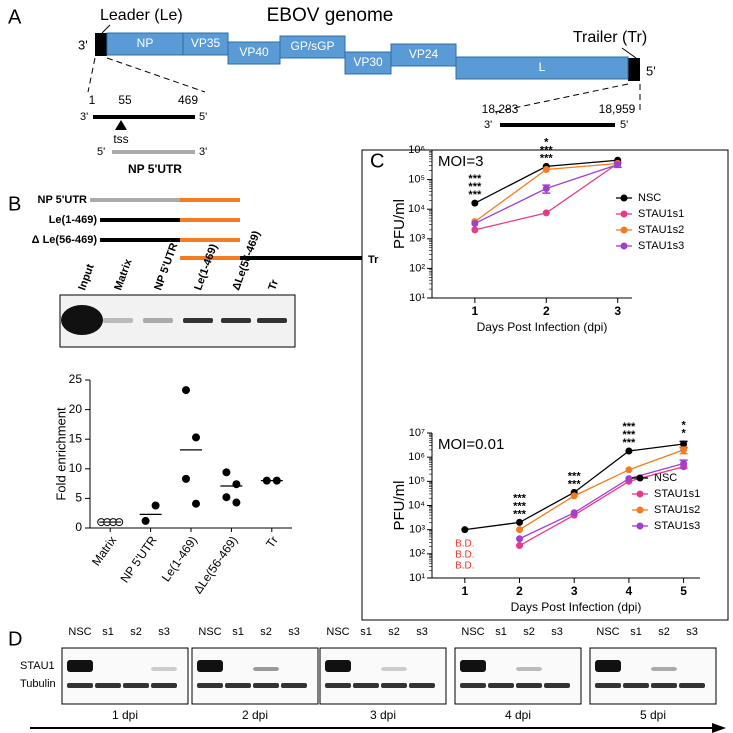 The image size is (733, 733). I want to click on y-tick-label: 10¹, so click(417, 578).